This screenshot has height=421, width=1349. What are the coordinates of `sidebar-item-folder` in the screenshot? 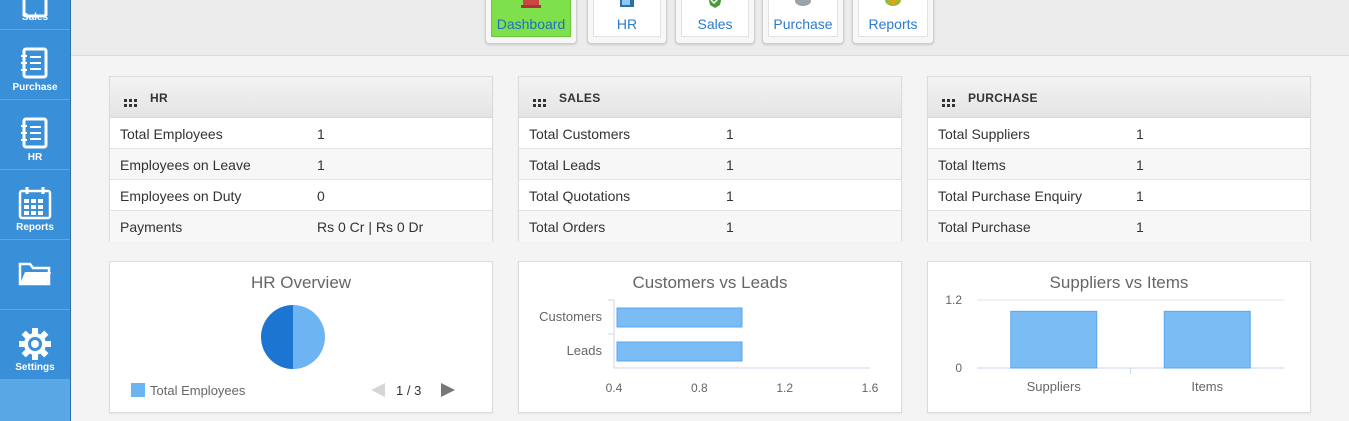 It's located at (35, 275).